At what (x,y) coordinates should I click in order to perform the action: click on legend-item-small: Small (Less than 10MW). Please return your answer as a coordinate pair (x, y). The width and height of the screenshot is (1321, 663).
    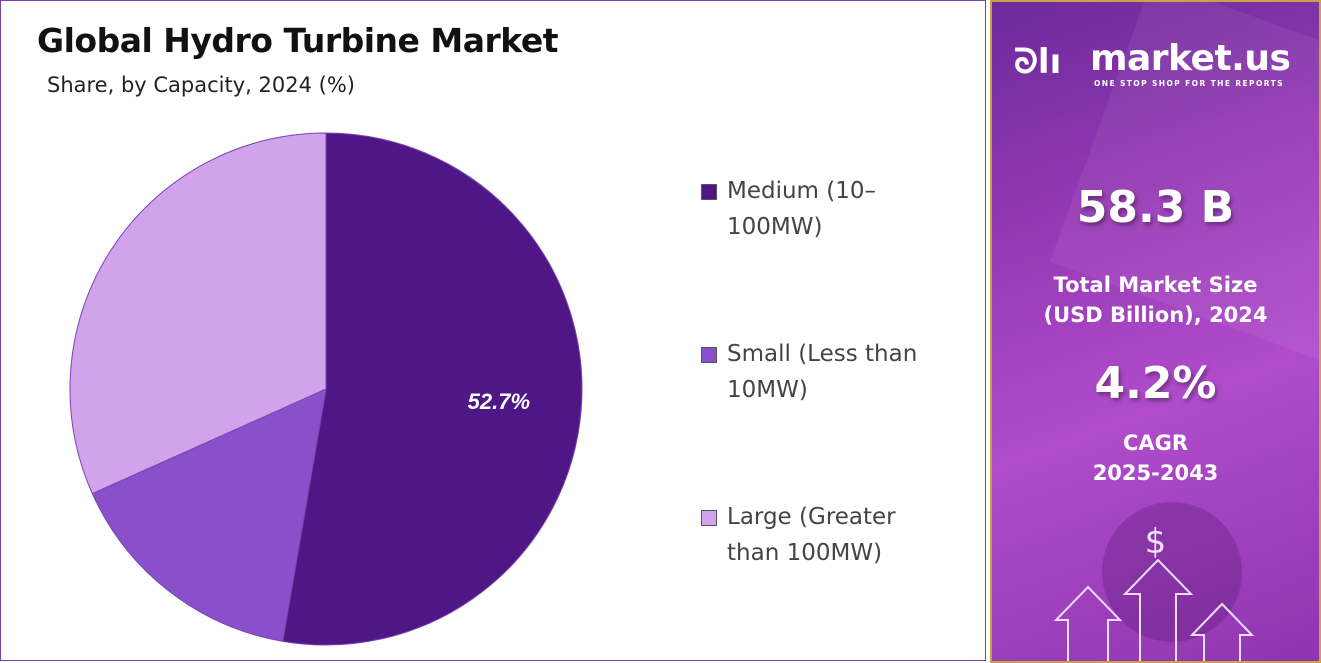
    Looking at the image, I should click on (831, 372).